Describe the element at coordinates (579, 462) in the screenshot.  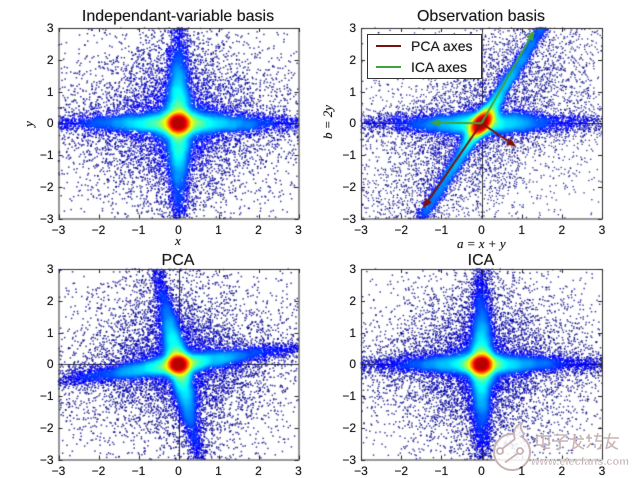
I see `svg-text: www.elecfans.com` at that location.